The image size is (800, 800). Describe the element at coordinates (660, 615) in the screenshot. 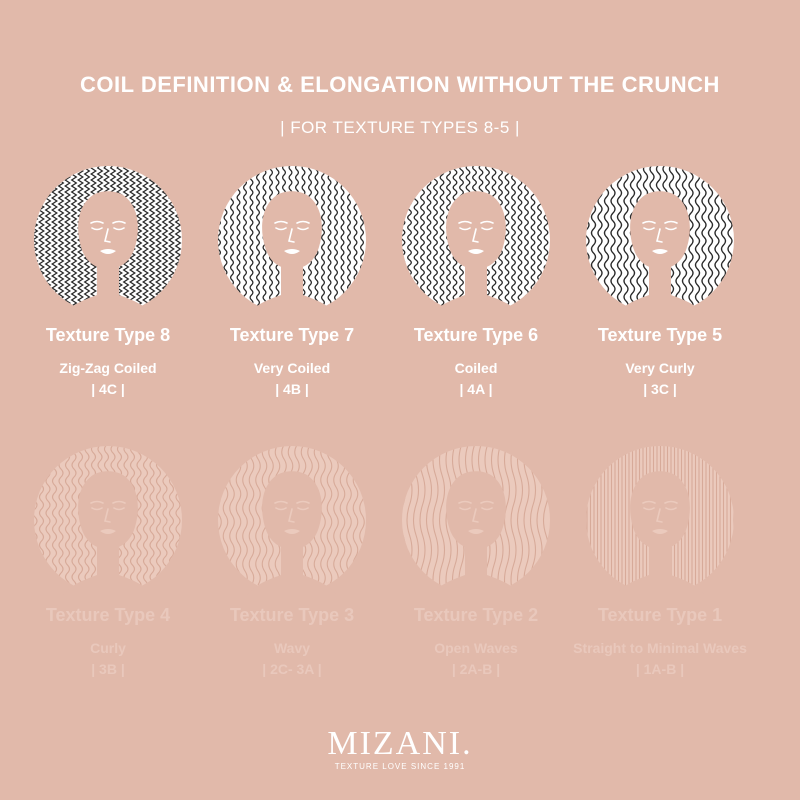

I see `texture-name: Texture Type 1` at that location.